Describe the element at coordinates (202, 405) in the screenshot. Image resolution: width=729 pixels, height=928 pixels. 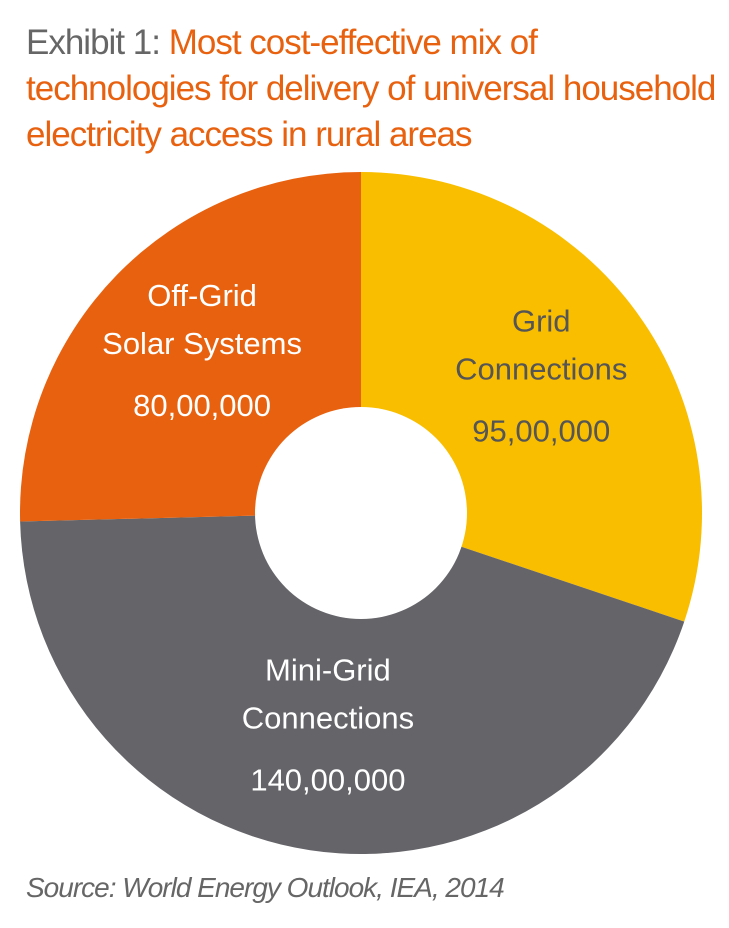
I see `slice-value-label: 80,00,000` at that location.